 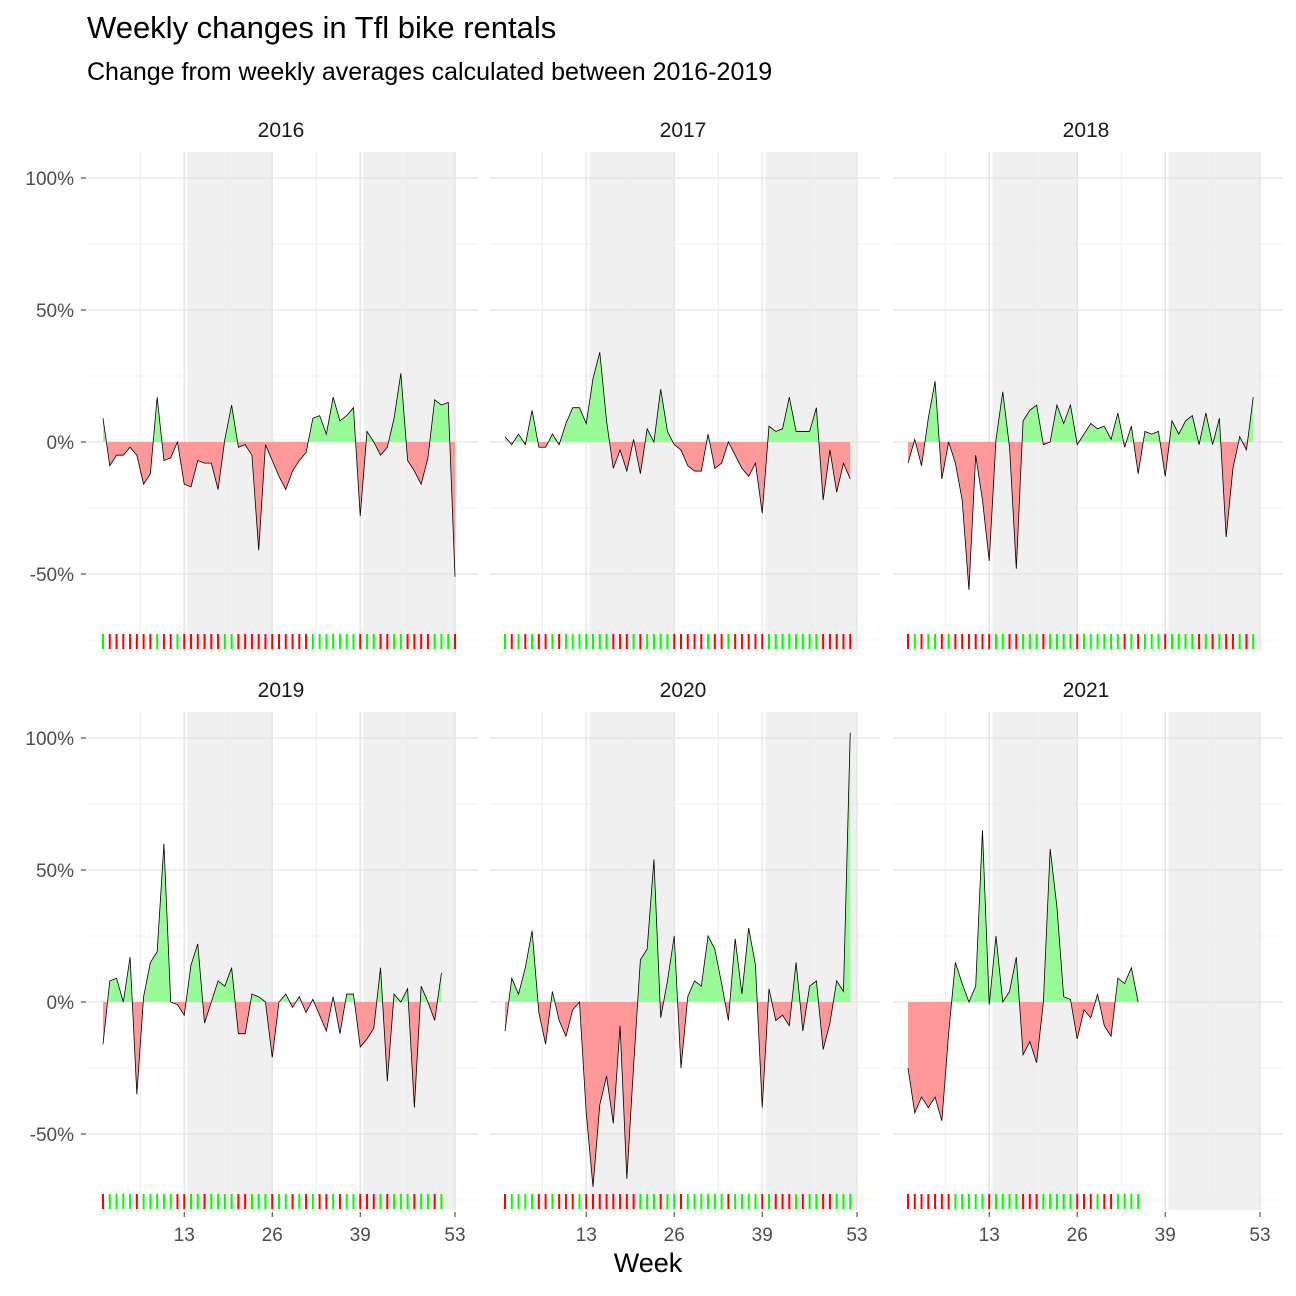 I want to click on panel-2018: 2018, so click(x=1088, y=384).